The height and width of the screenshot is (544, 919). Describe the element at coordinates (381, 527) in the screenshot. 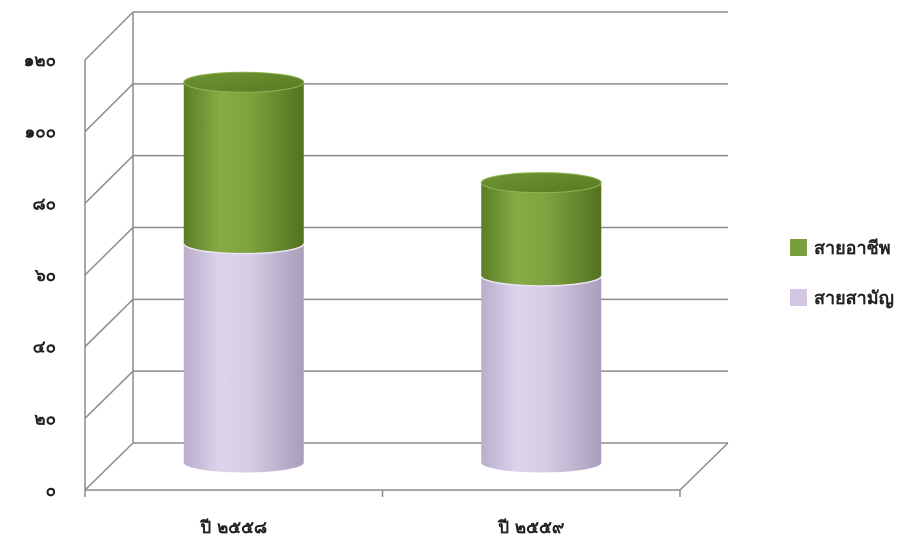

I see `x-axis-categories: ปี ๒๕๕๘ ปี ๒๕๕๙` at that location.